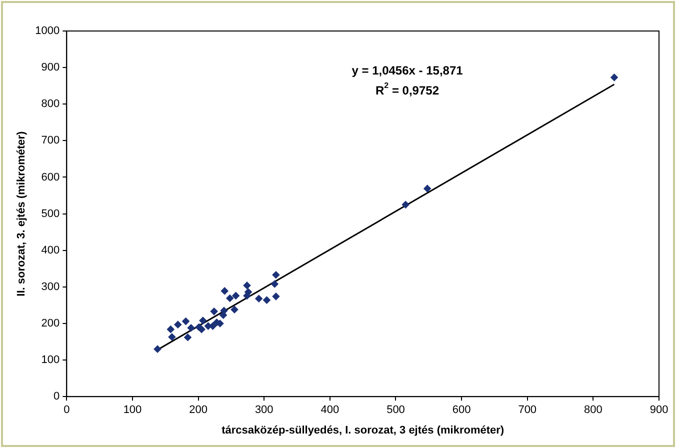 The height and width of the screenshot is (448, 676). What do you see at coordinates (50, 177) in the screenshot?
I see `y-tick-label: 600` at bounding box center [50, 177].